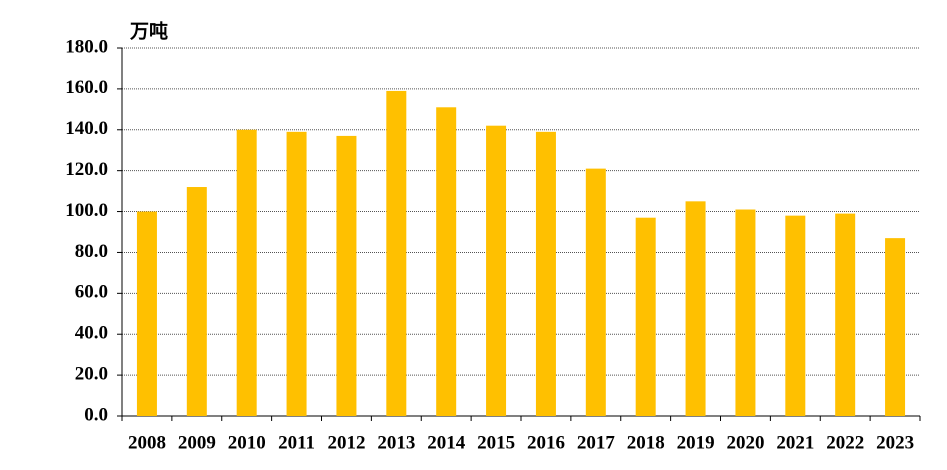 The width and height of the screenshot is (947, 470). What do you see at coordinates (296, 442) in the screenshot?
I see `x-tick-label: 2011` at bounding box center [296, 442].